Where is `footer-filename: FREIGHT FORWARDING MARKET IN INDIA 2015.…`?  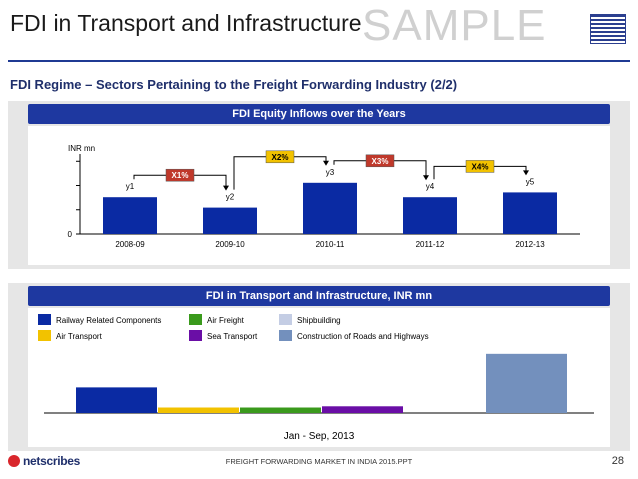 footer-filename: FREIGHT FORWARDING MARKET IN INDIA 2015.… is located at coordinates (319, 461).